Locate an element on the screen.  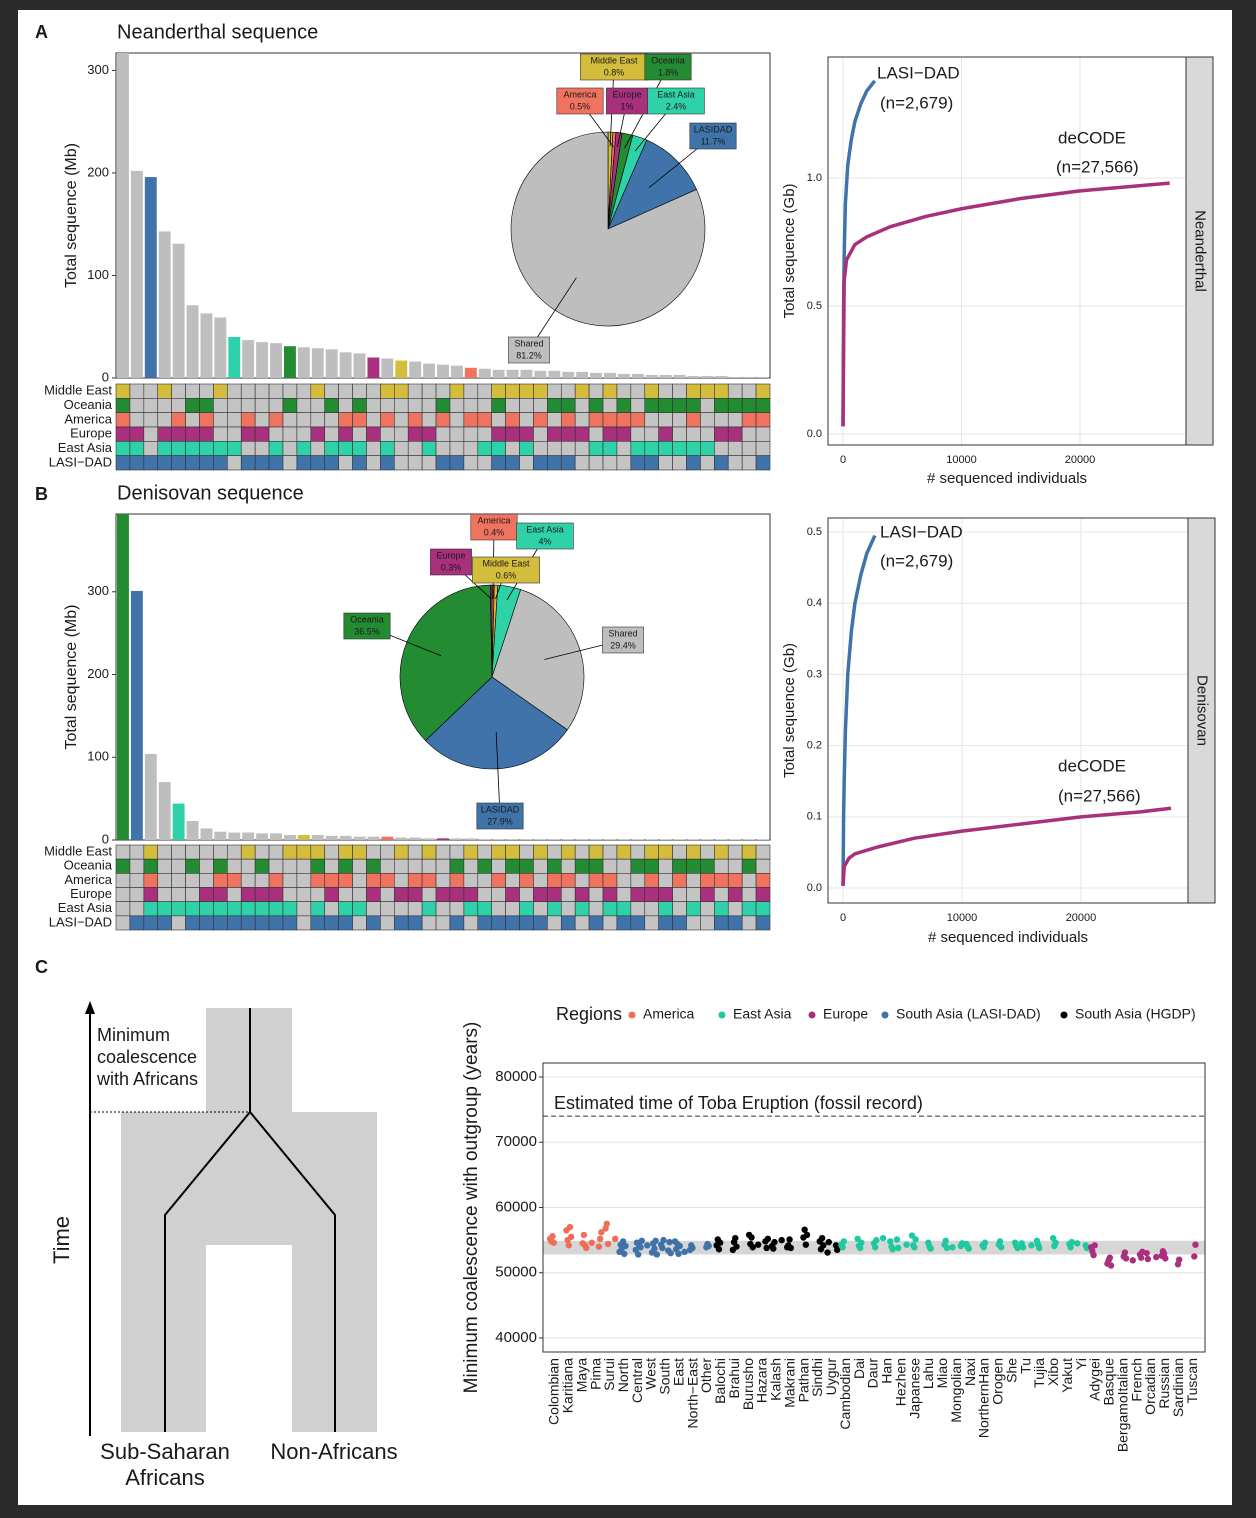
plot-panel is located at coordinates (1008, 710).